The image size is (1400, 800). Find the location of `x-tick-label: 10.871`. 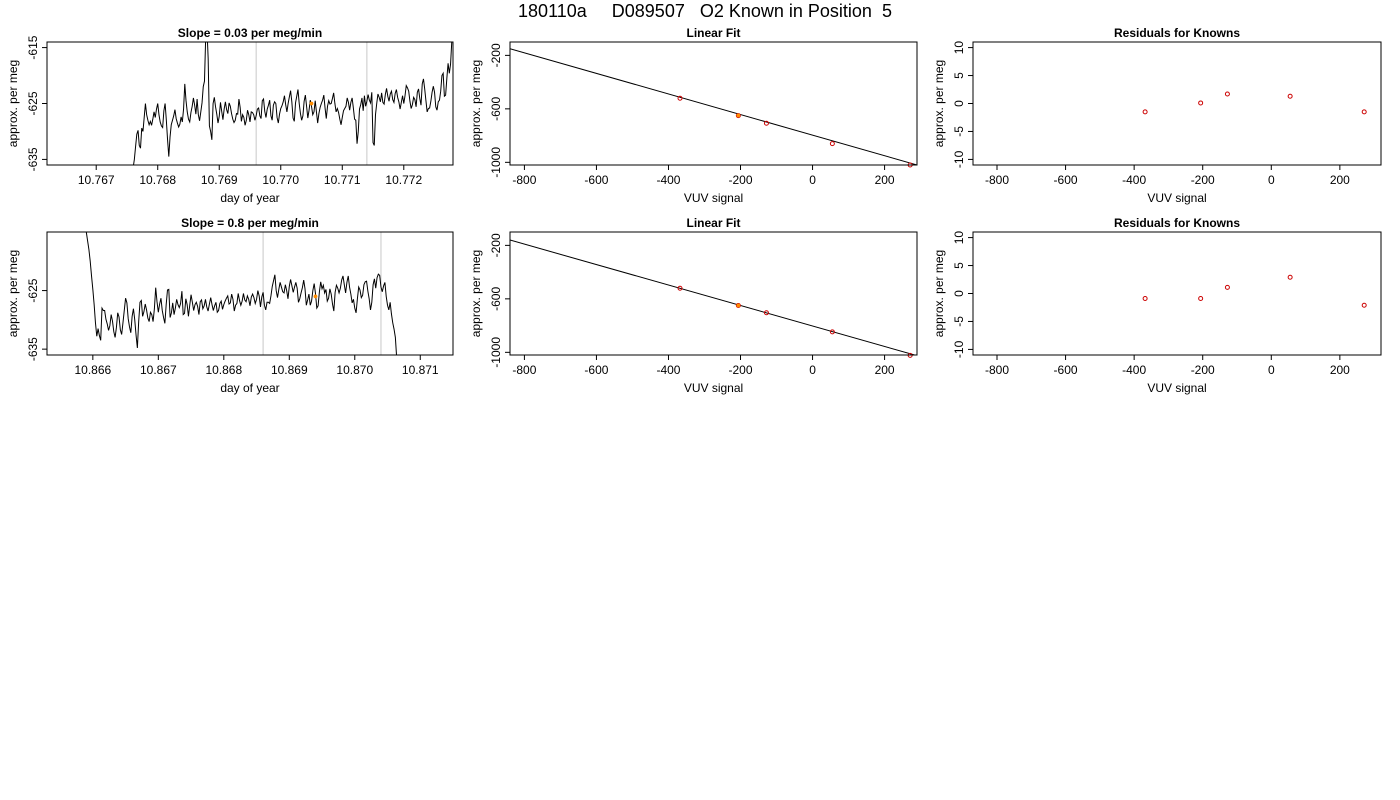

x-tick-label: 10.871 is located at coordinates (420, 370).